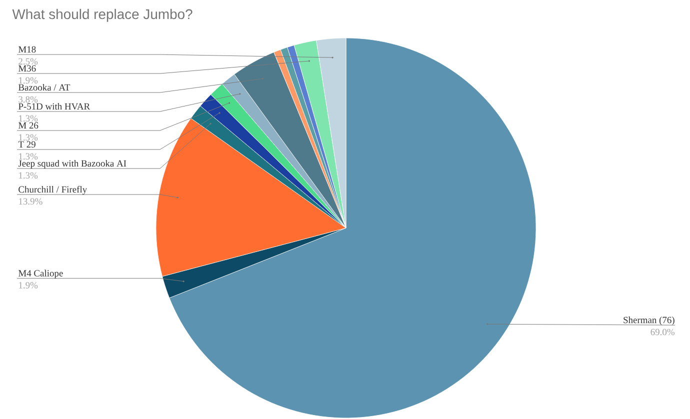 The image size is (690, 419). What do you see at coordinates (44, 87) in the screenshot?
I see `slice-label: Bazooka / AT` at bounding box center [44, 87].